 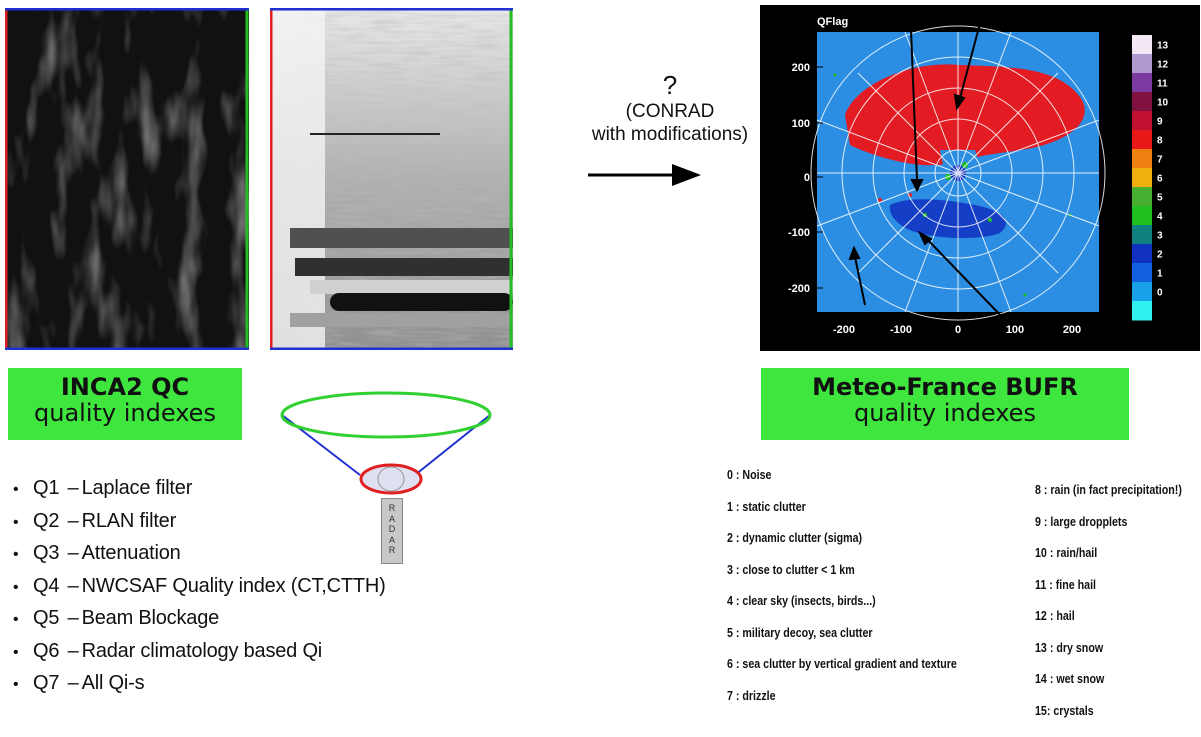 What do you see at coordinates (46, 585) in the screenshot?
I see `quality-index-id: Q4` at bounding box center [46, 585].